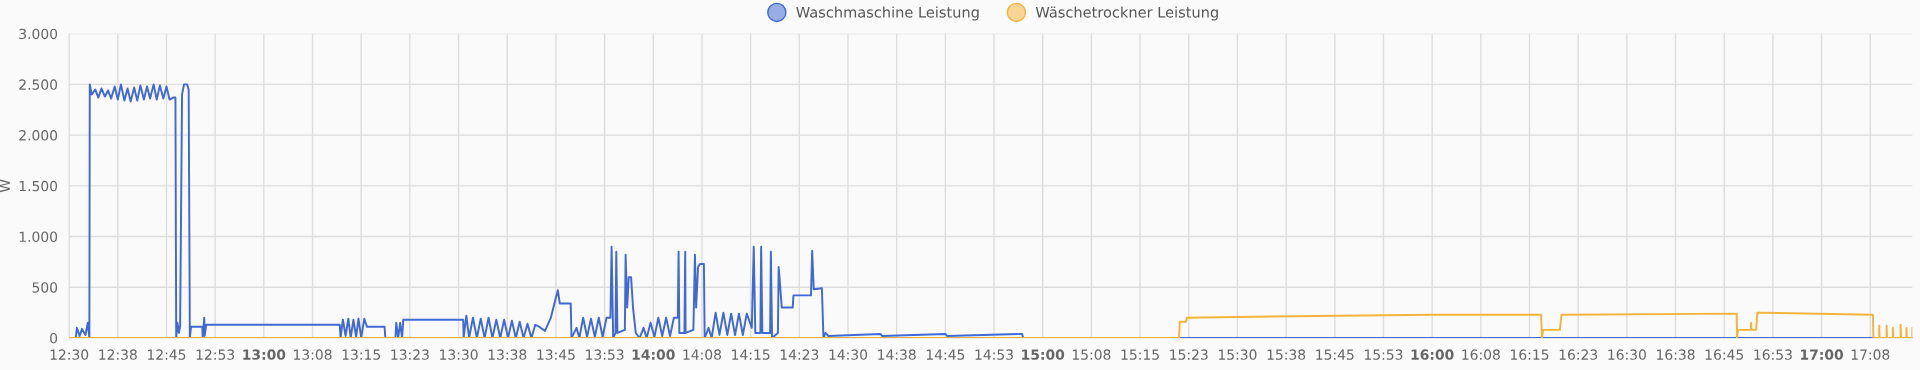 This screenshot has height=370, width=1920. What do you see at coordinates (1578, 354) in the screenshot?
I see `x-tick-label: 16:23` at bounding box center [1578, 354].